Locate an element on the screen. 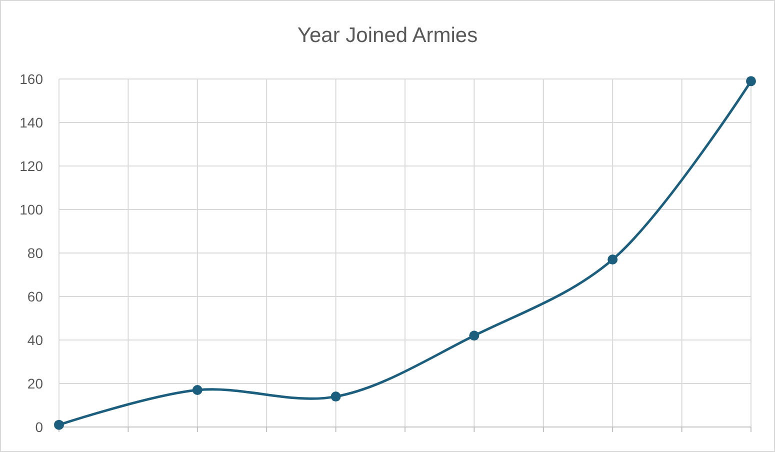  y-tick-label: 80 is located at coordinates (35, 252).